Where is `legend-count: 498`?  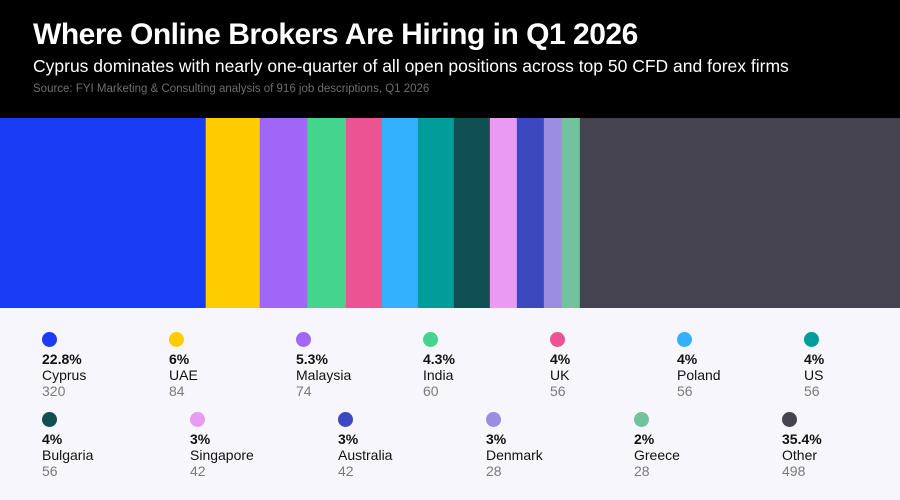 legend-count: 498 is located at coordinates (794, 471).